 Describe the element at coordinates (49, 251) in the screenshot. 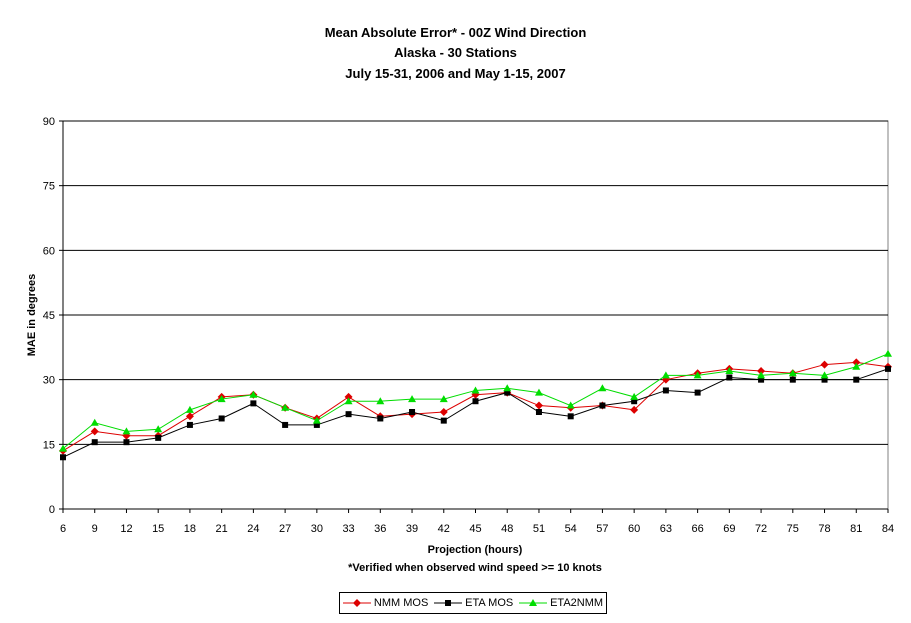

I see `y-tick-label-60: 60` at that location.